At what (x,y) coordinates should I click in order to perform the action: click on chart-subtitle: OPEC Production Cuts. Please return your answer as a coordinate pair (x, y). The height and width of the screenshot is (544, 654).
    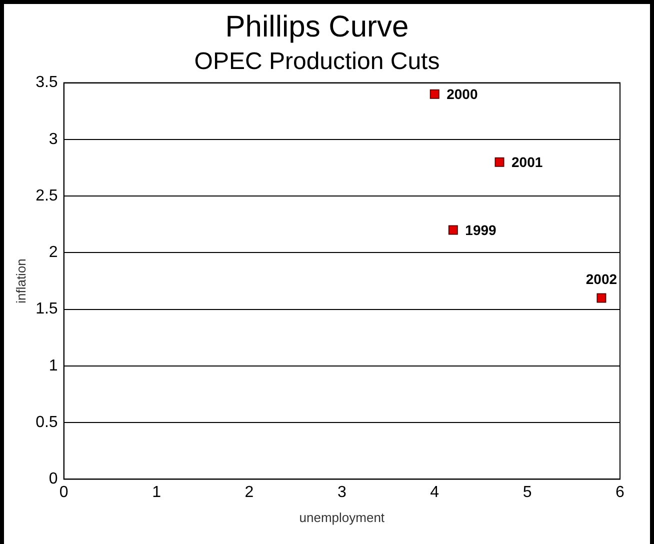
    Looking at the image, I should click on (317, 62).